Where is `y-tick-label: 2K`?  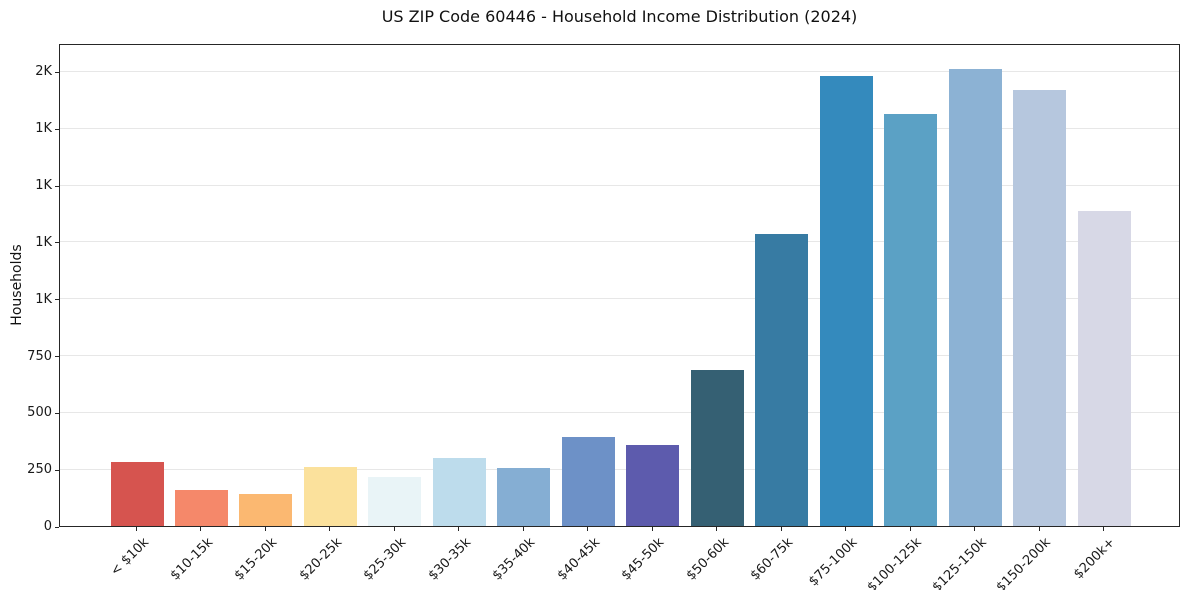 y-tick-label: 2K is located at coordinates (43, 72).